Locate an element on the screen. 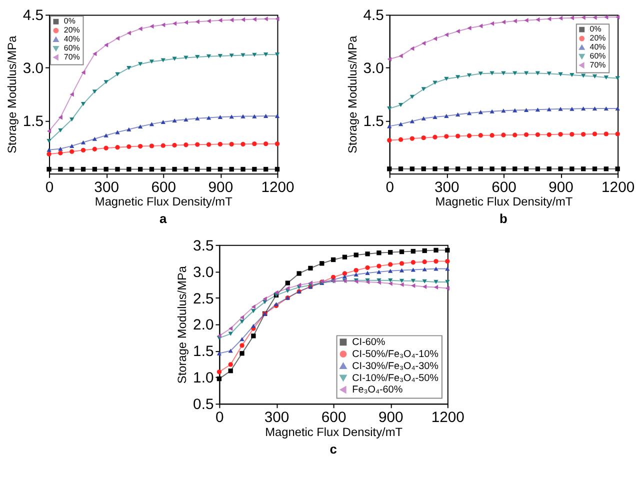 The height and width of the screenshot is (486, 640). y-tick-label: 0.5 is located at coordinates (203, 405).